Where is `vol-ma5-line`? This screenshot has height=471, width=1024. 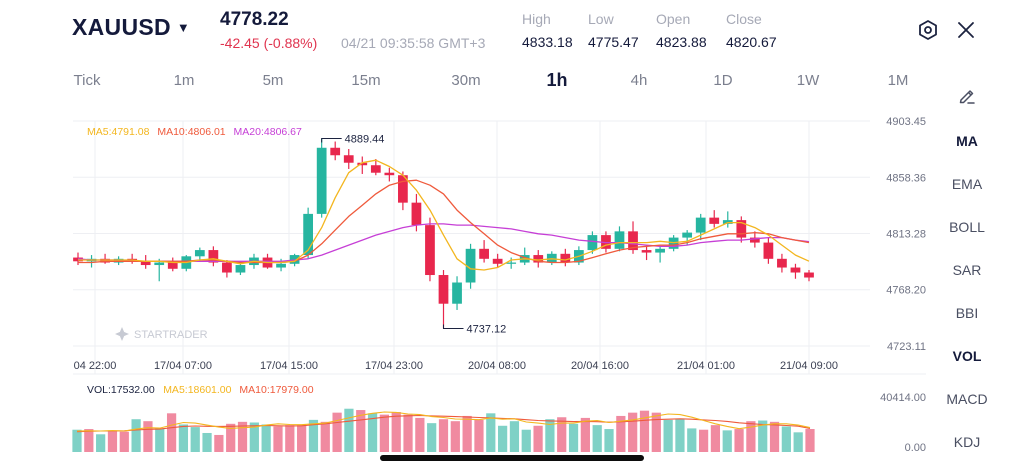 vol-ma5-line is located at coordinates (443, 421).